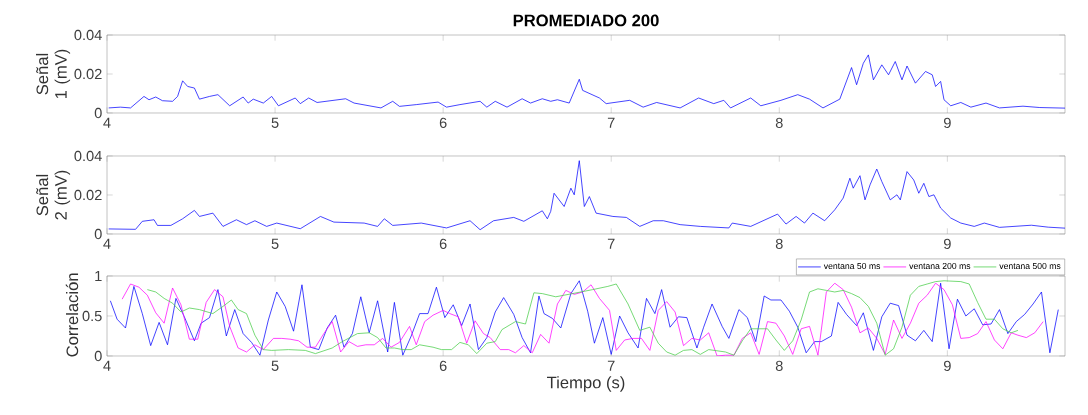 The image size is (1088, 415). I want to click on y-axis-title: Correlación, so click(72, 315).